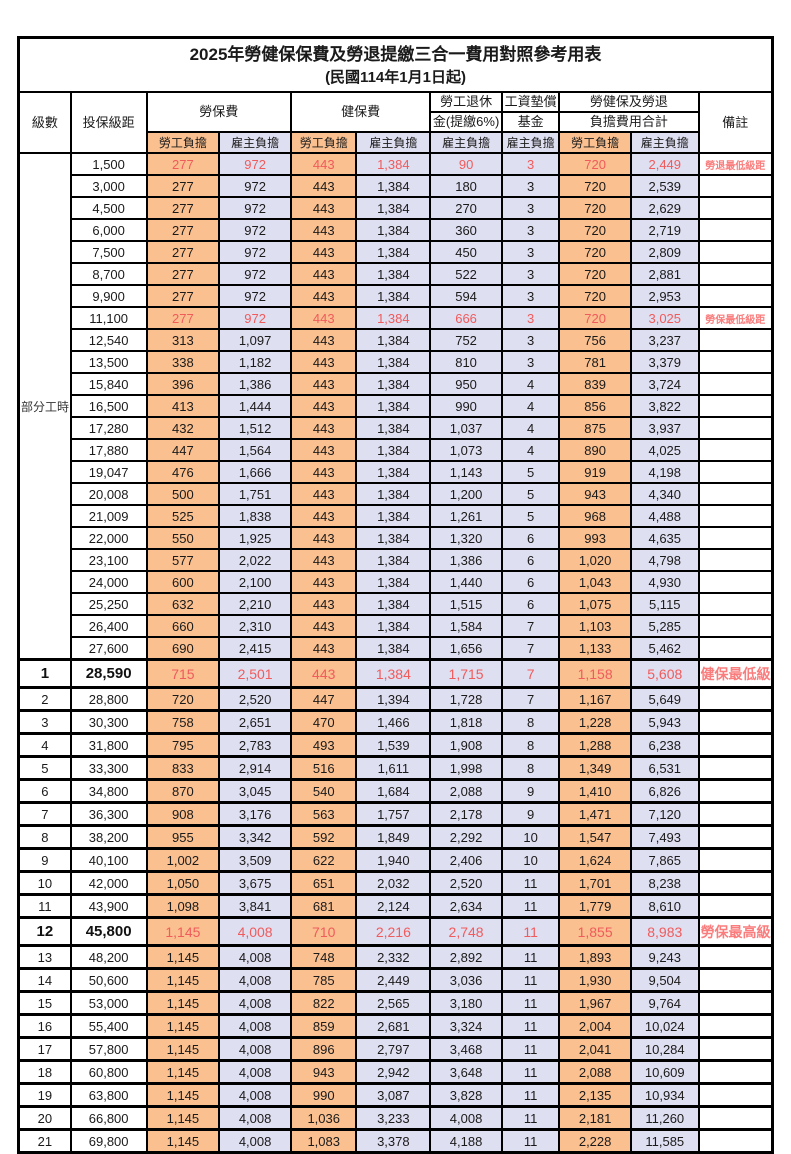 Image resolution: width=791 pixels, height=1154 pixels. Describe the element at coordinates (466, 1003) in the screenshot. I see `cell-pension: 3,180` at that location.